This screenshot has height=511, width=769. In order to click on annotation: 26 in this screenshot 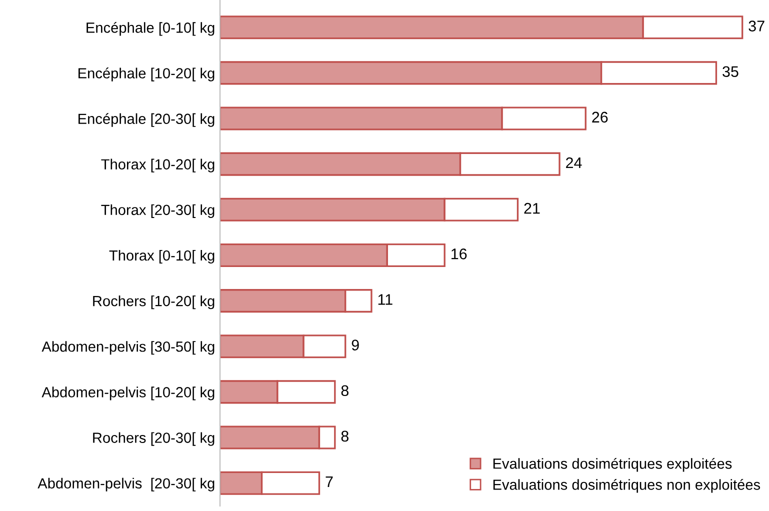, I will do `click(600, 117)`.